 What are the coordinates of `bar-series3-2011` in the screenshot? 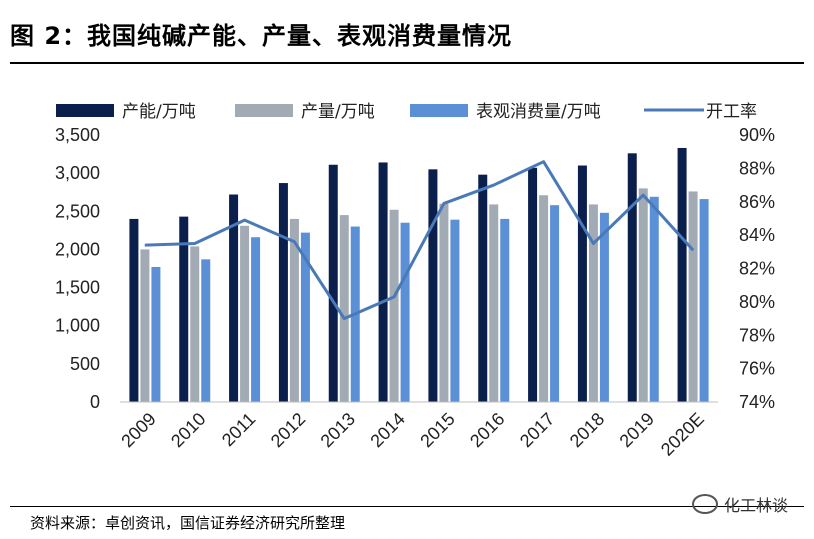 It's located at (256, 319).